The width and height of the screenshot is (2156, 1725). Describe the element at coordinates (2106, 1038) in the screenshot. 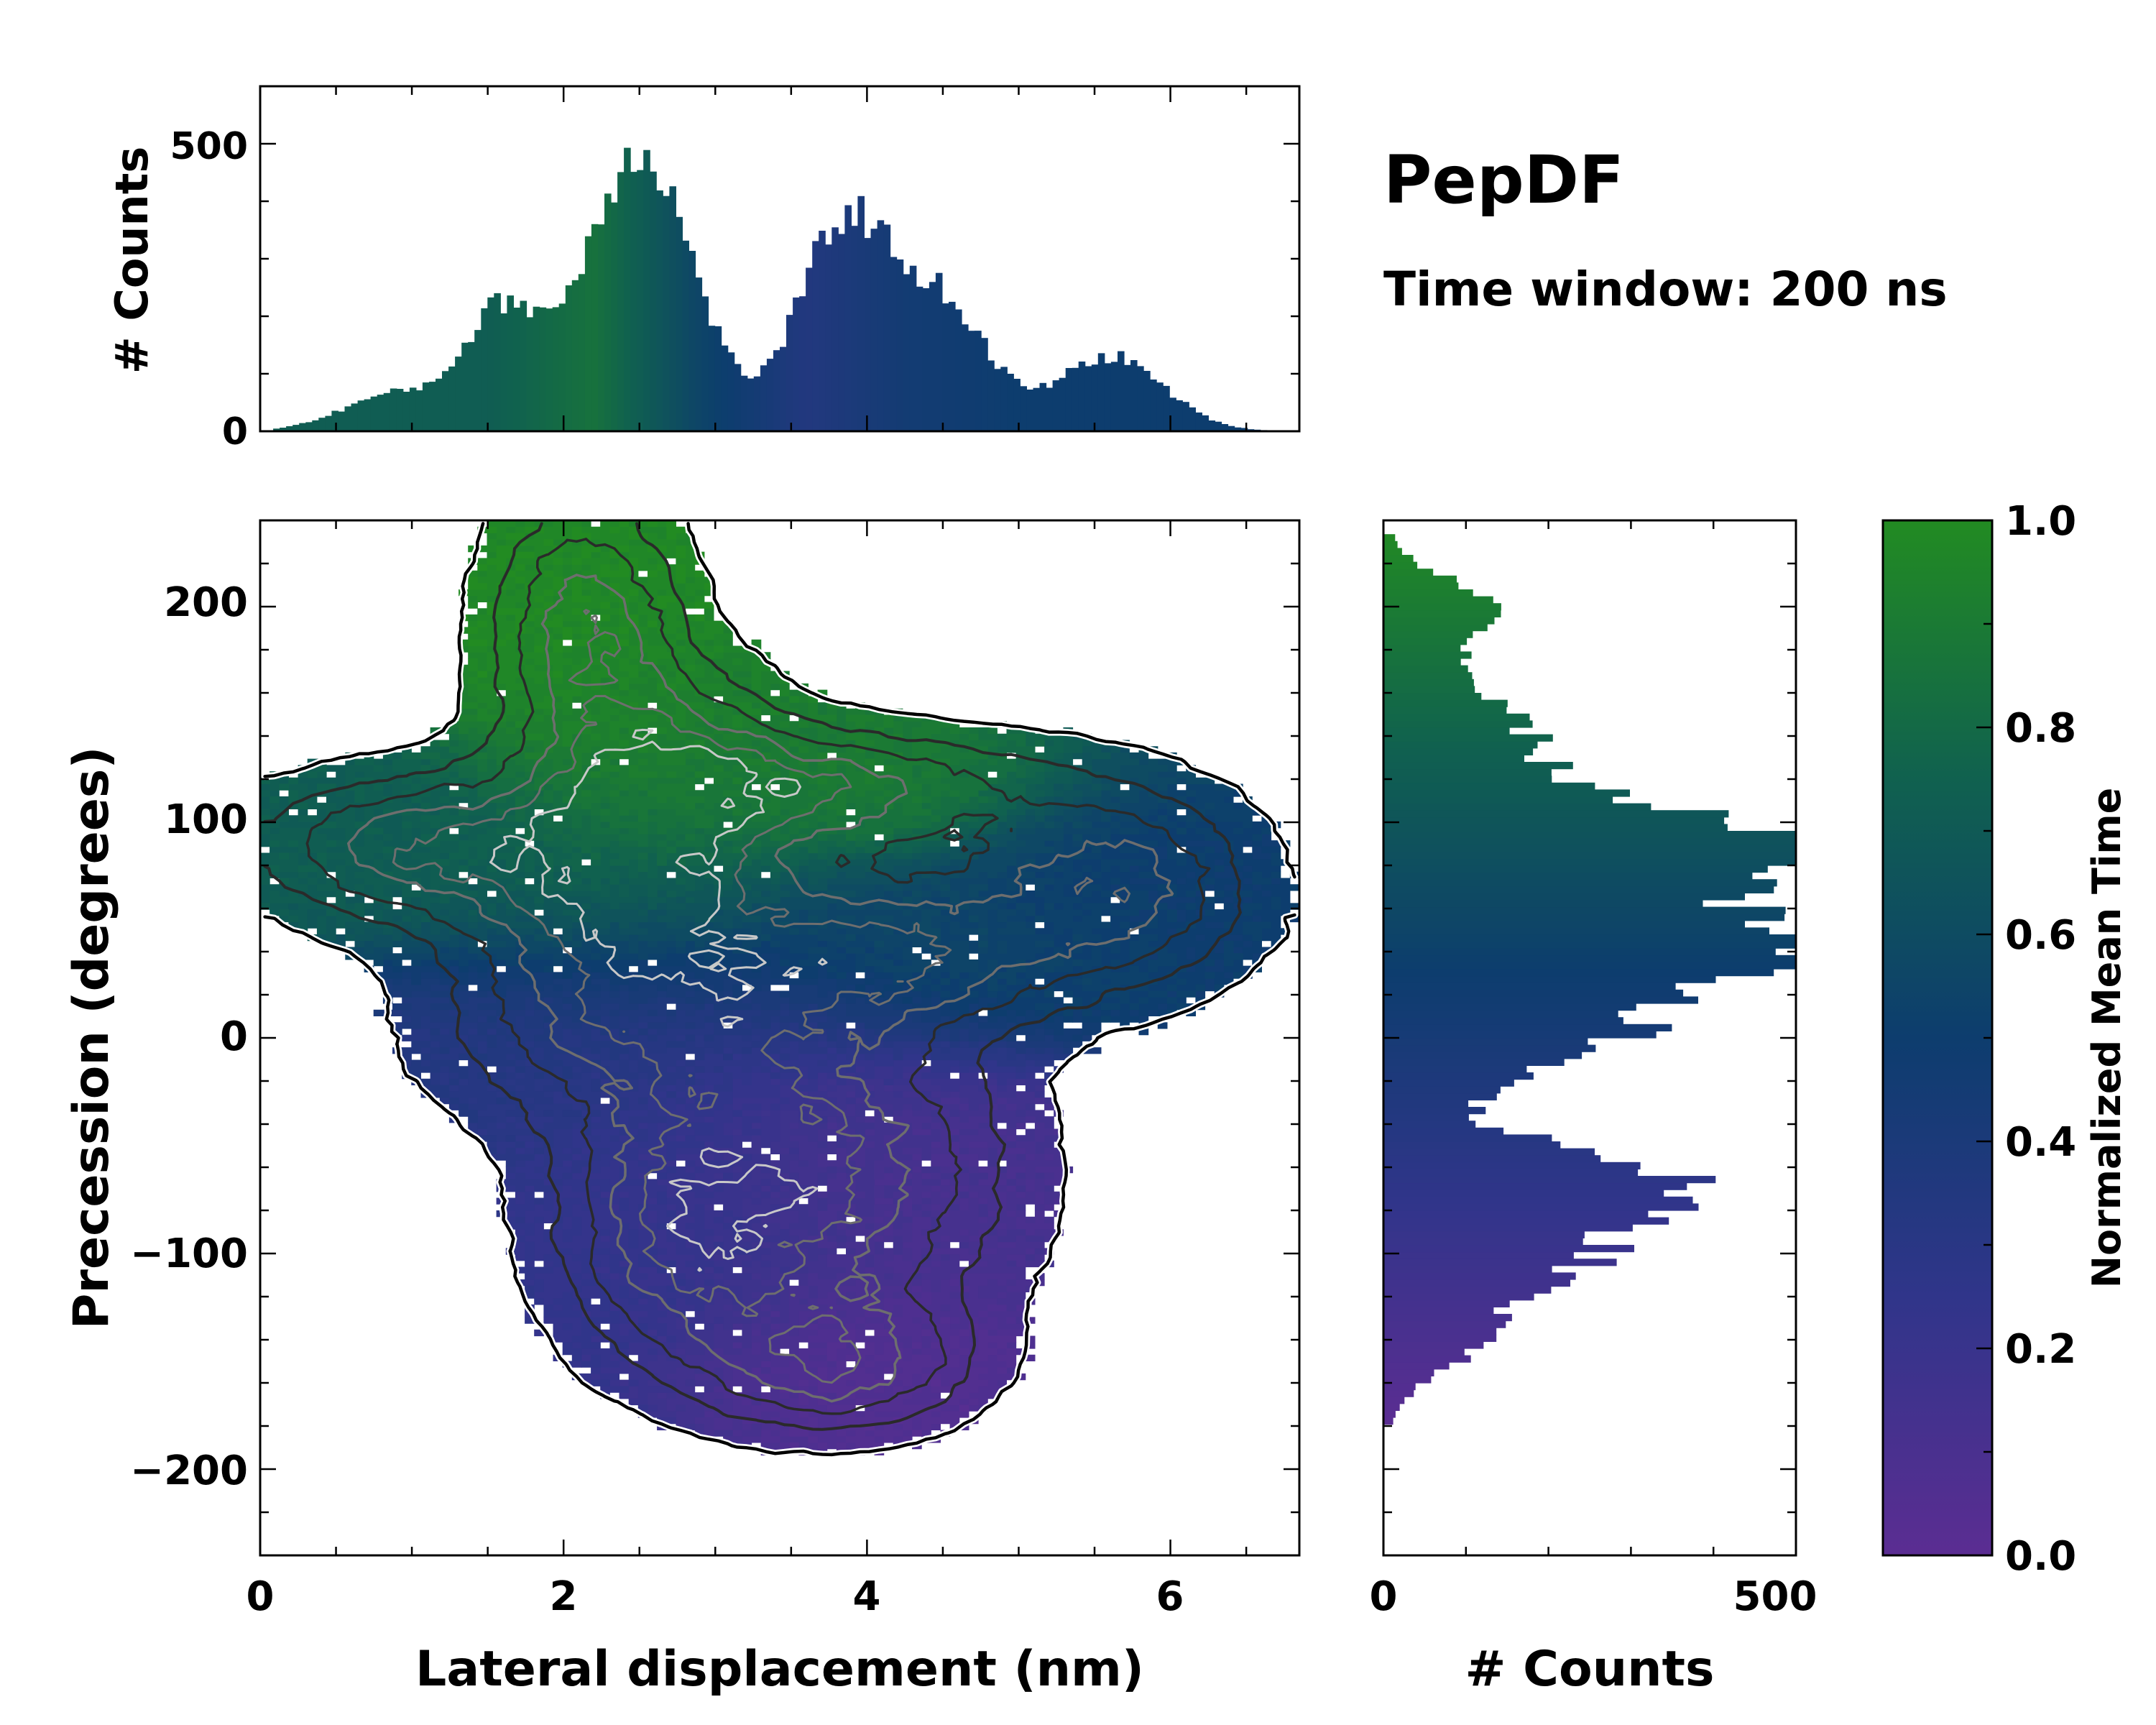

I see `colorbar-label: Normalized Mean Time` at that location.